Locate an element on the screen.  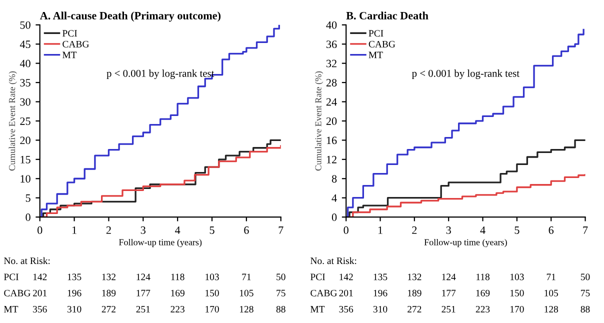
y-tick-label: 12 is located at coordinates (331, 160).